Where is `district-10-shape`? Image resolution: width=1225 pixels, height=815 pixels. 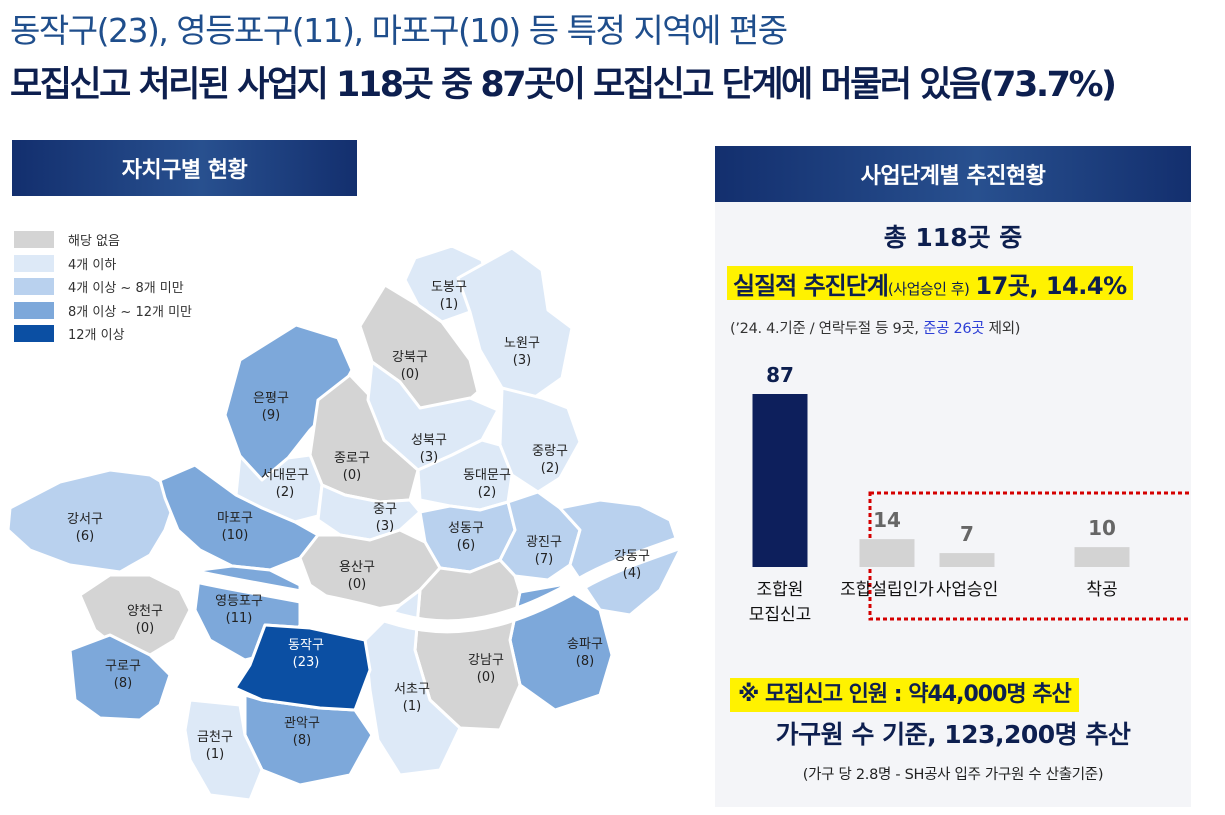
district-10-shape is located at coordinates (93, 521).